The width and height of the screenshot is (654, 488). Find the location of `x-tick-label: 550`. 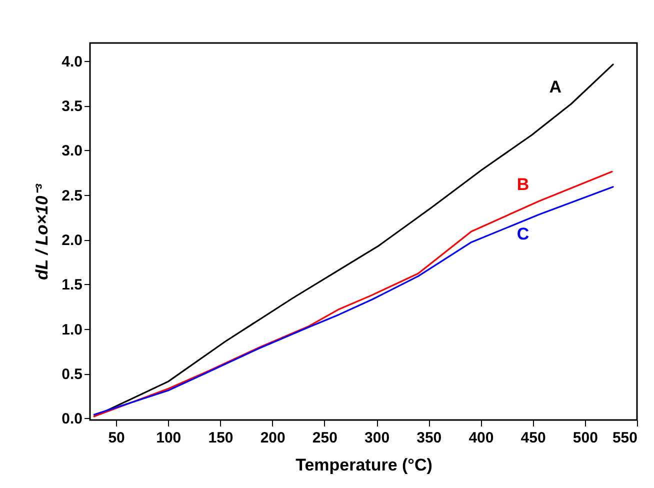

x-tick-label: 550 is located at coordinates (625, 438).